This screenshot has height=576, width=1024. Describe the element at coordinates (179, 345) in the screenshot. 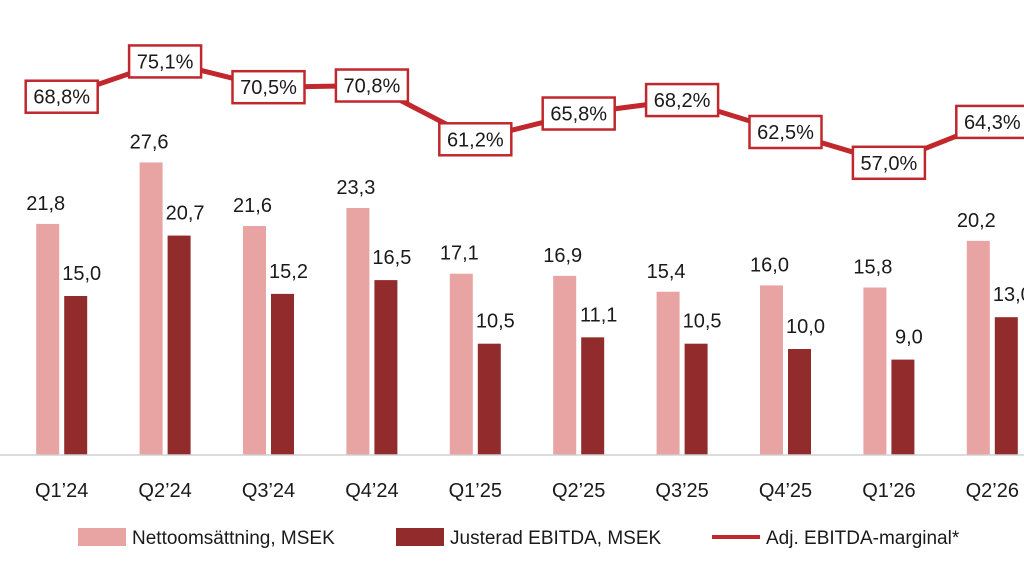

I see `bar-justerad-ebitda-q224` at that location.